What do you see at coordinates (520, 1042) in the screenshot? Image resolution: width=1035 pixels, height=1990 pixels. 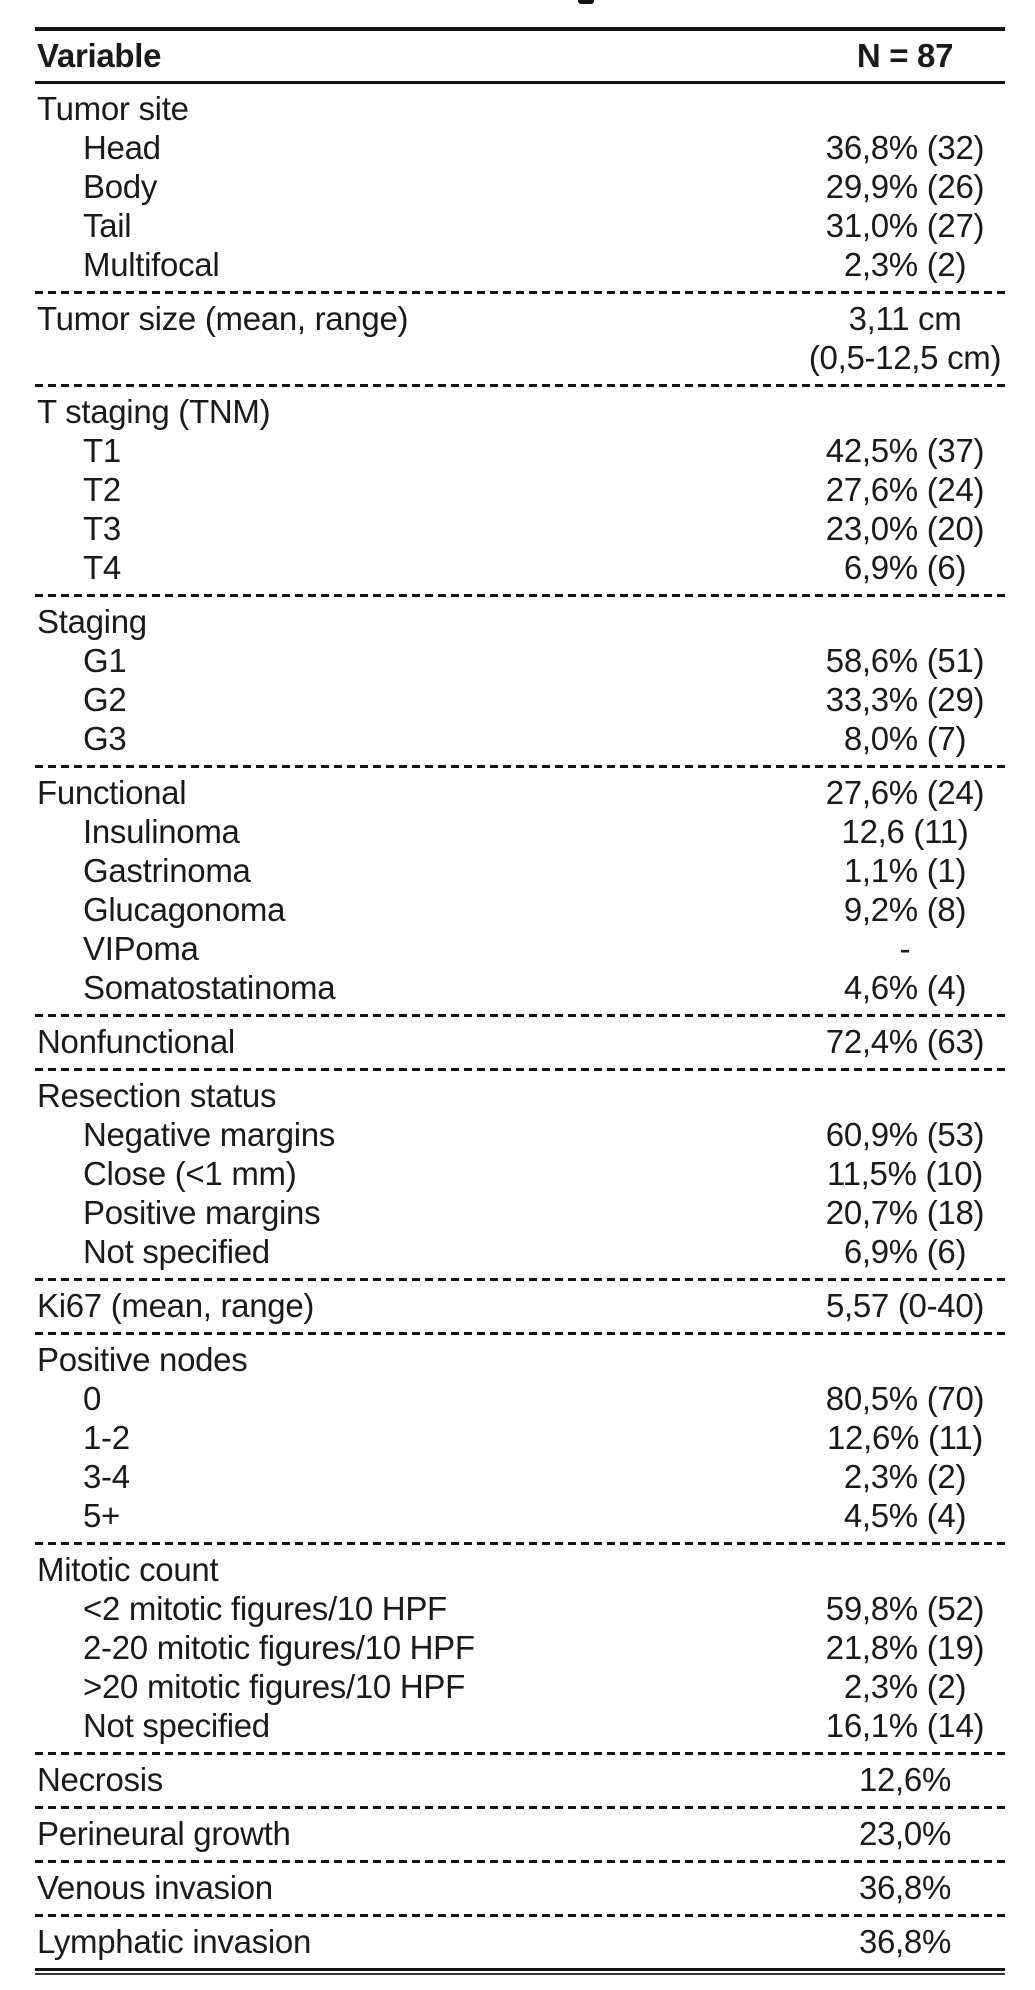 I see `table-section: Nonfunctional 72,4% (63)` at bounding box center [520, 1042].